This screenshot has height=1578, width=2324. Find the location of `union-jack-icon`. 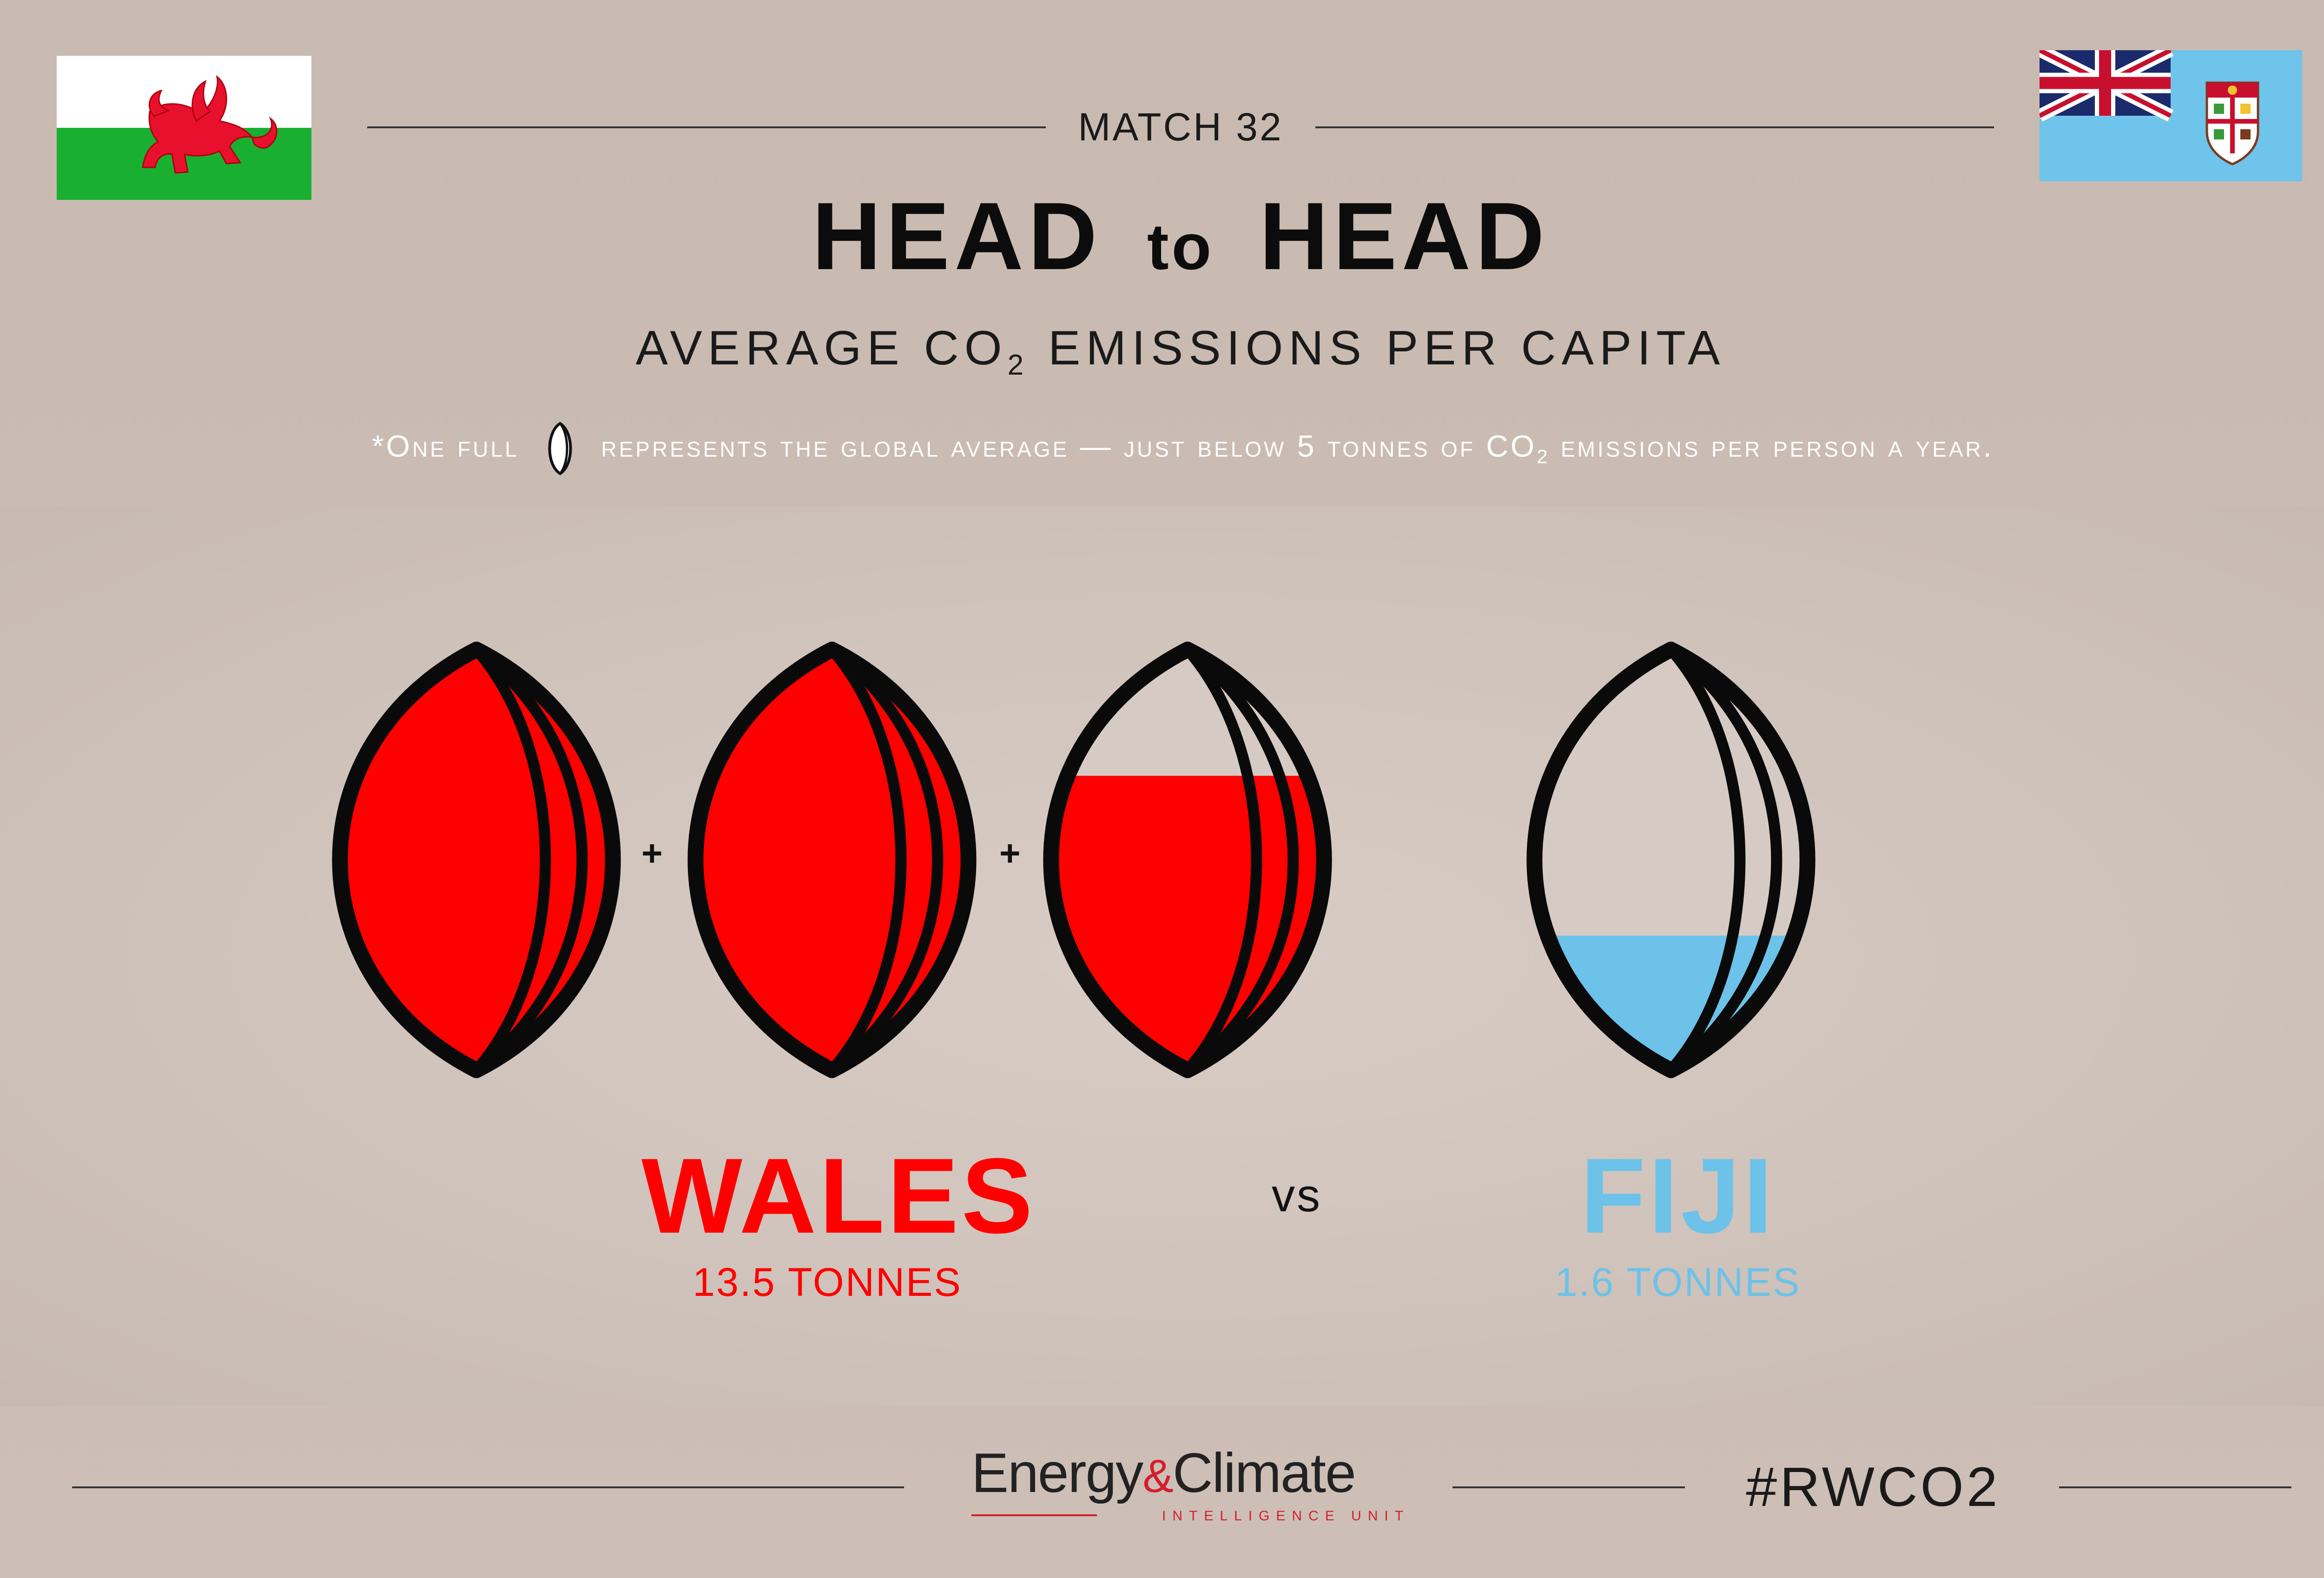

union-jack-icon is located at coordinates (2149, 108).